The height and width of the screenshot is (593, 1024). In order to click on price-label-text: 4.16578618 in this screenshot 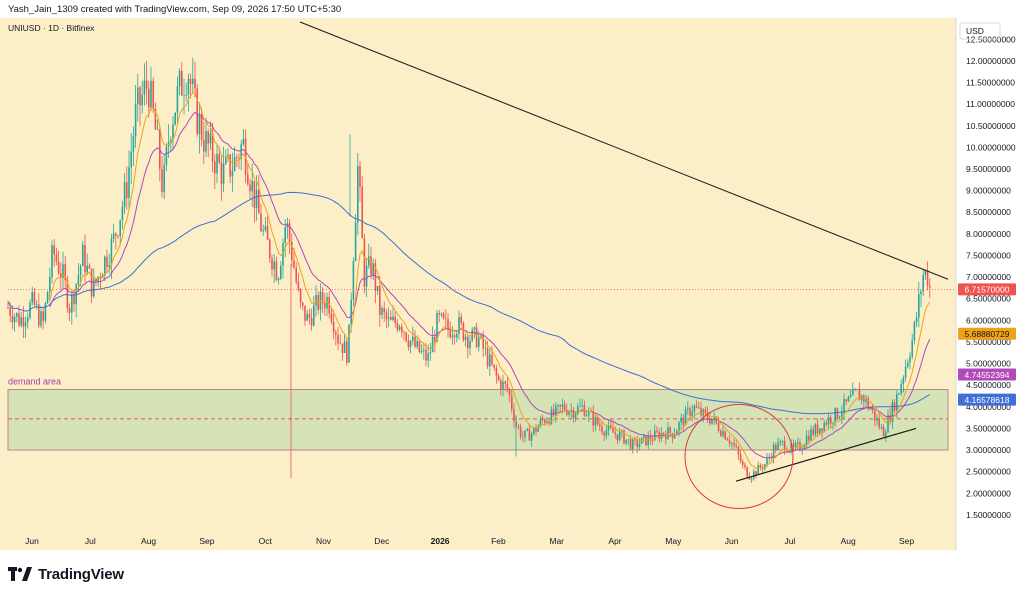, I will do `click(987, 400)`.